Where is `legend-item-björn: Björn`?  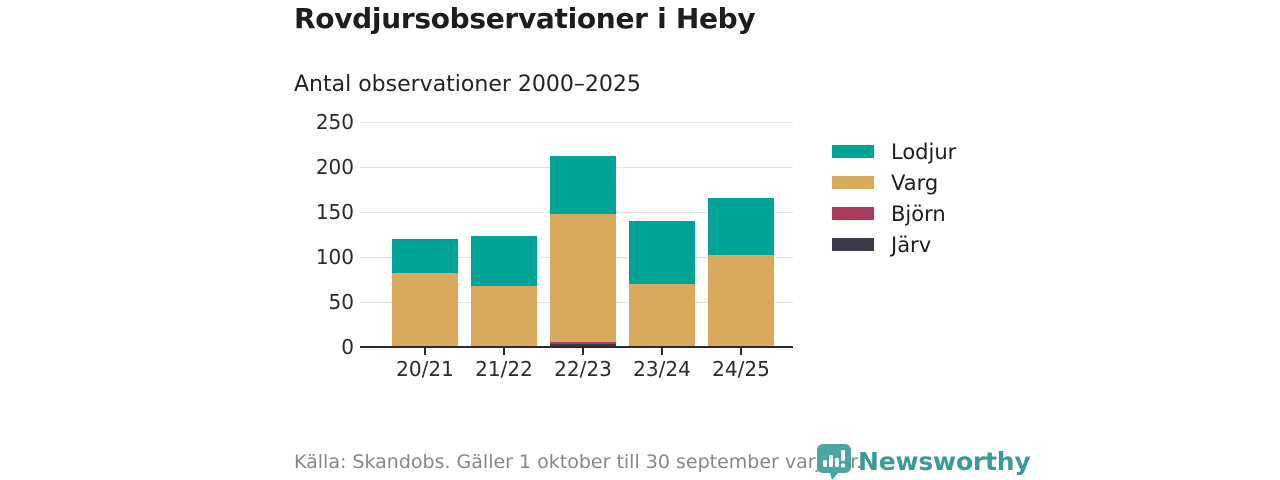 legend-item-björn: Björn is located at coordinates (894, 213).